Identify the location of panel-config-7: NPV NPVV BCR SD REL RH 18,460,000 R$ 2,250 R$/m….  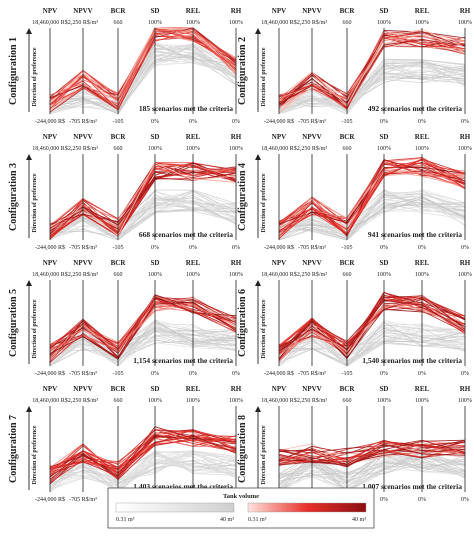
(125, 444).